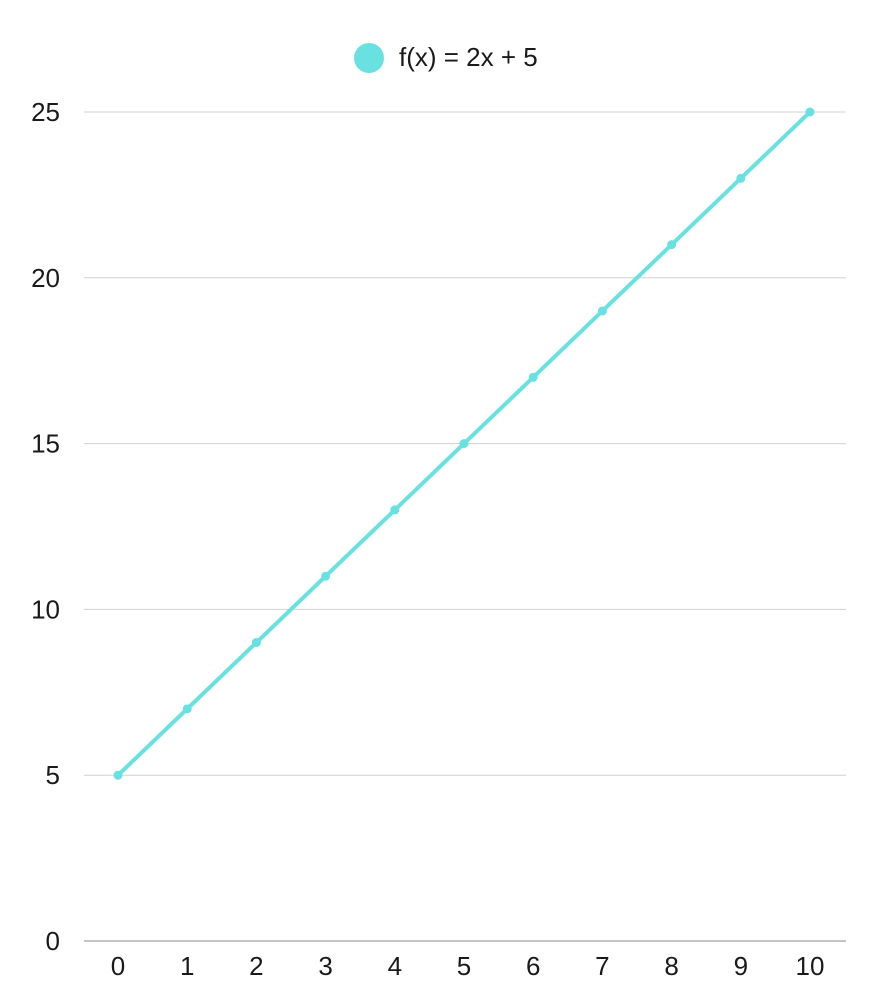 This screenshot has height=1005, width=875. What do you see at coordinates (45, 112) in the screenshot?
I see `y-tick-label-25: 25` at bounding box center [45, 112].